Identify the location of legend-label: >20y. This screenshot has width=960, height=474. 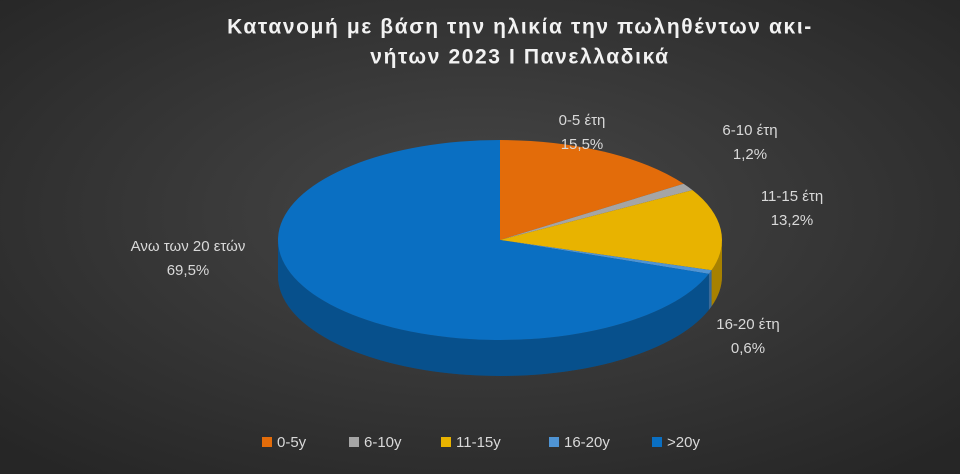
(683, 442).